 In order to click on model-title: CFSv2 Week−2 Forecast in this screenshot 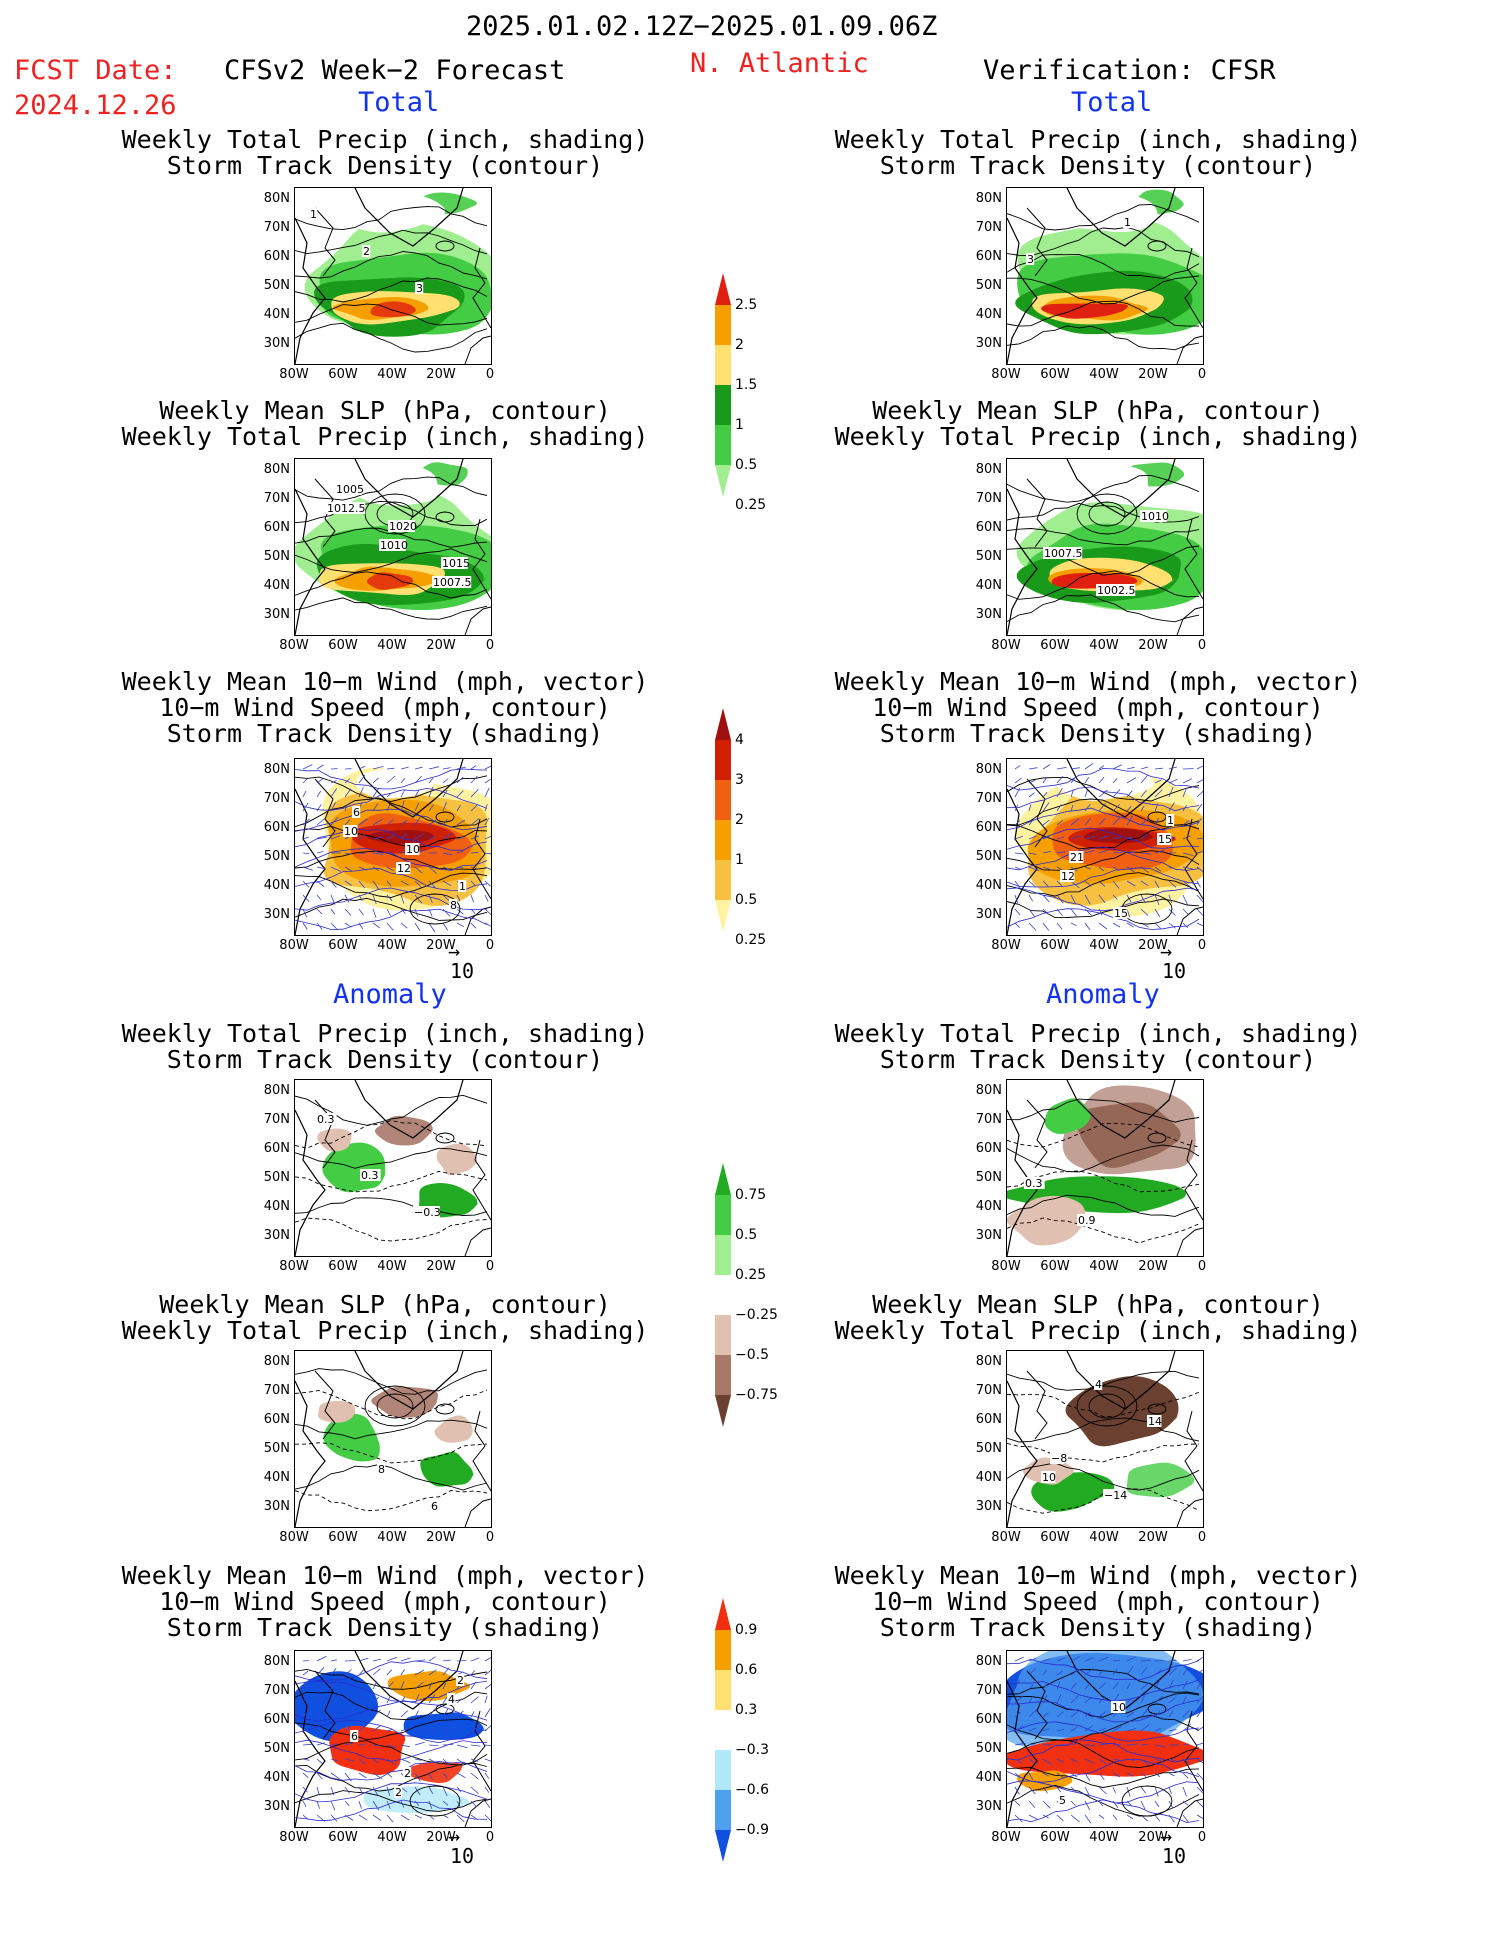, I will do `click(394, 71)`.